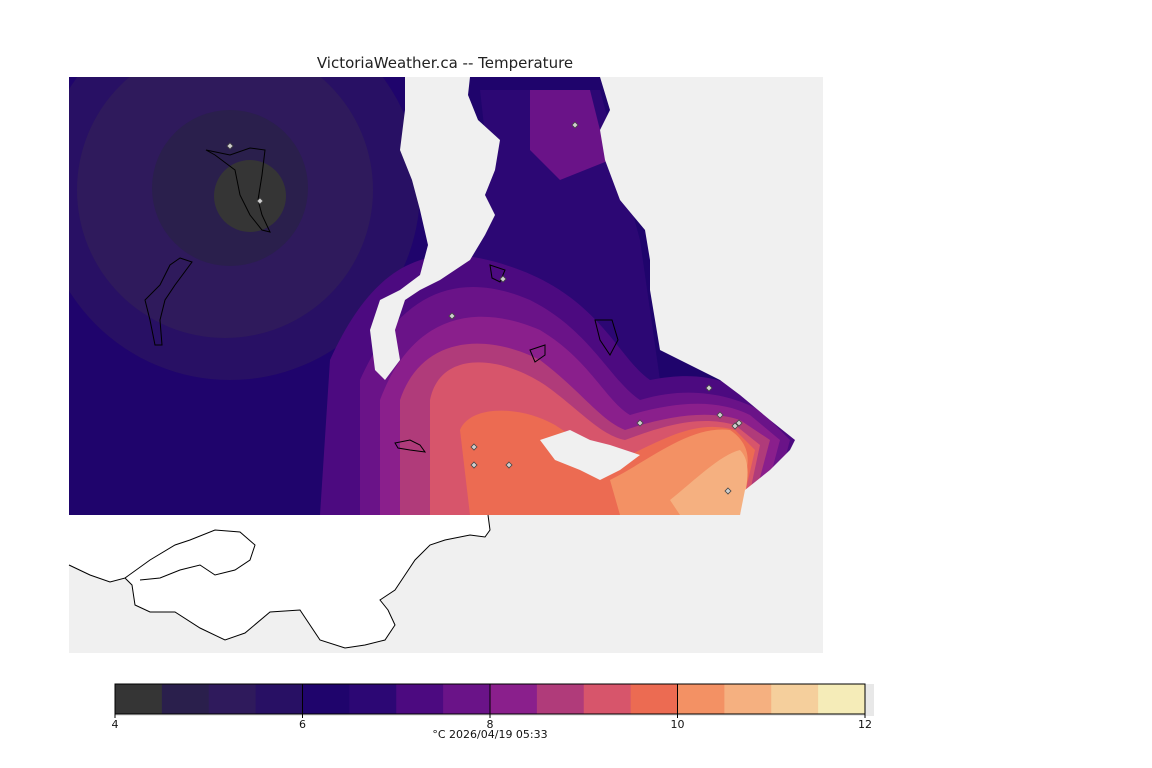 The height and width of the screenshot is (768, 1152). Describe the element at coordinates (678, 724) in the screenshot. I see `colorbar-tick-label: 10` at that location.